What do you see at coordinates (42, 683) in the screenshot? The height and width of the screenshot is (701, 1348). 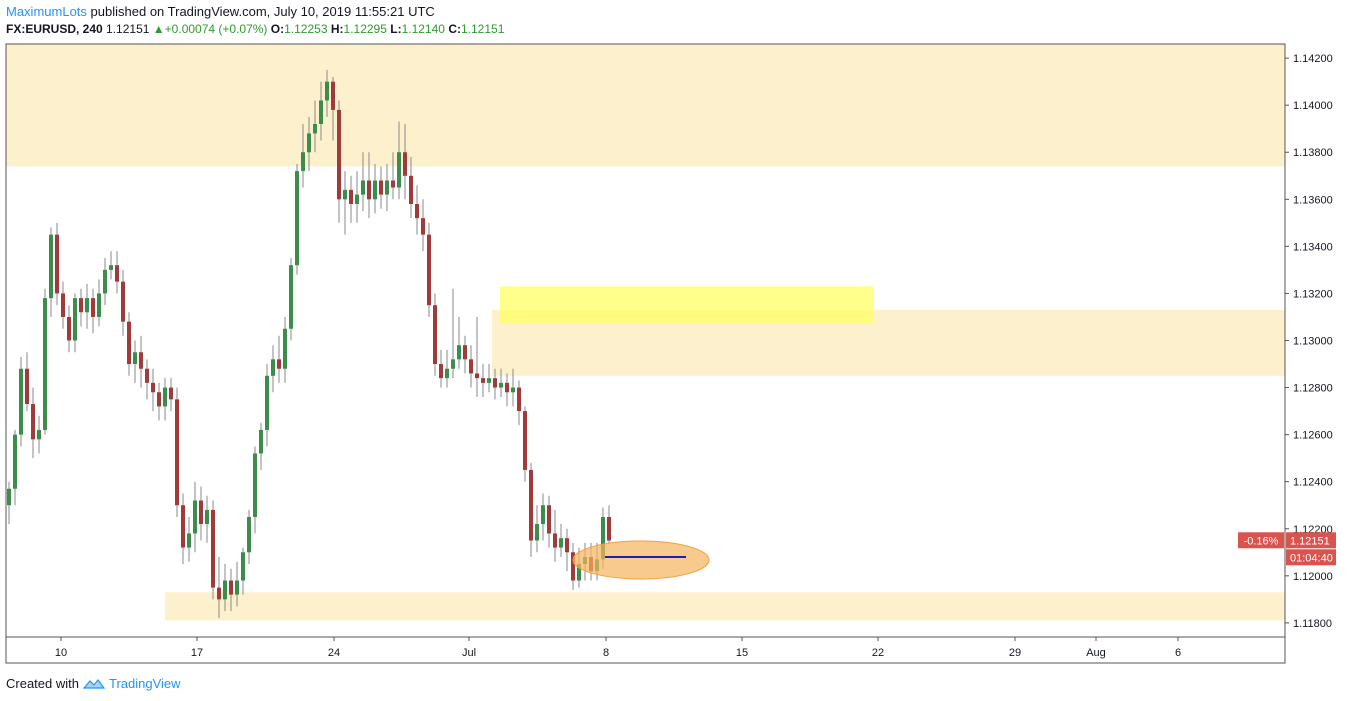 I see `created-with-text: Created with` at bounding box center [42, 683].